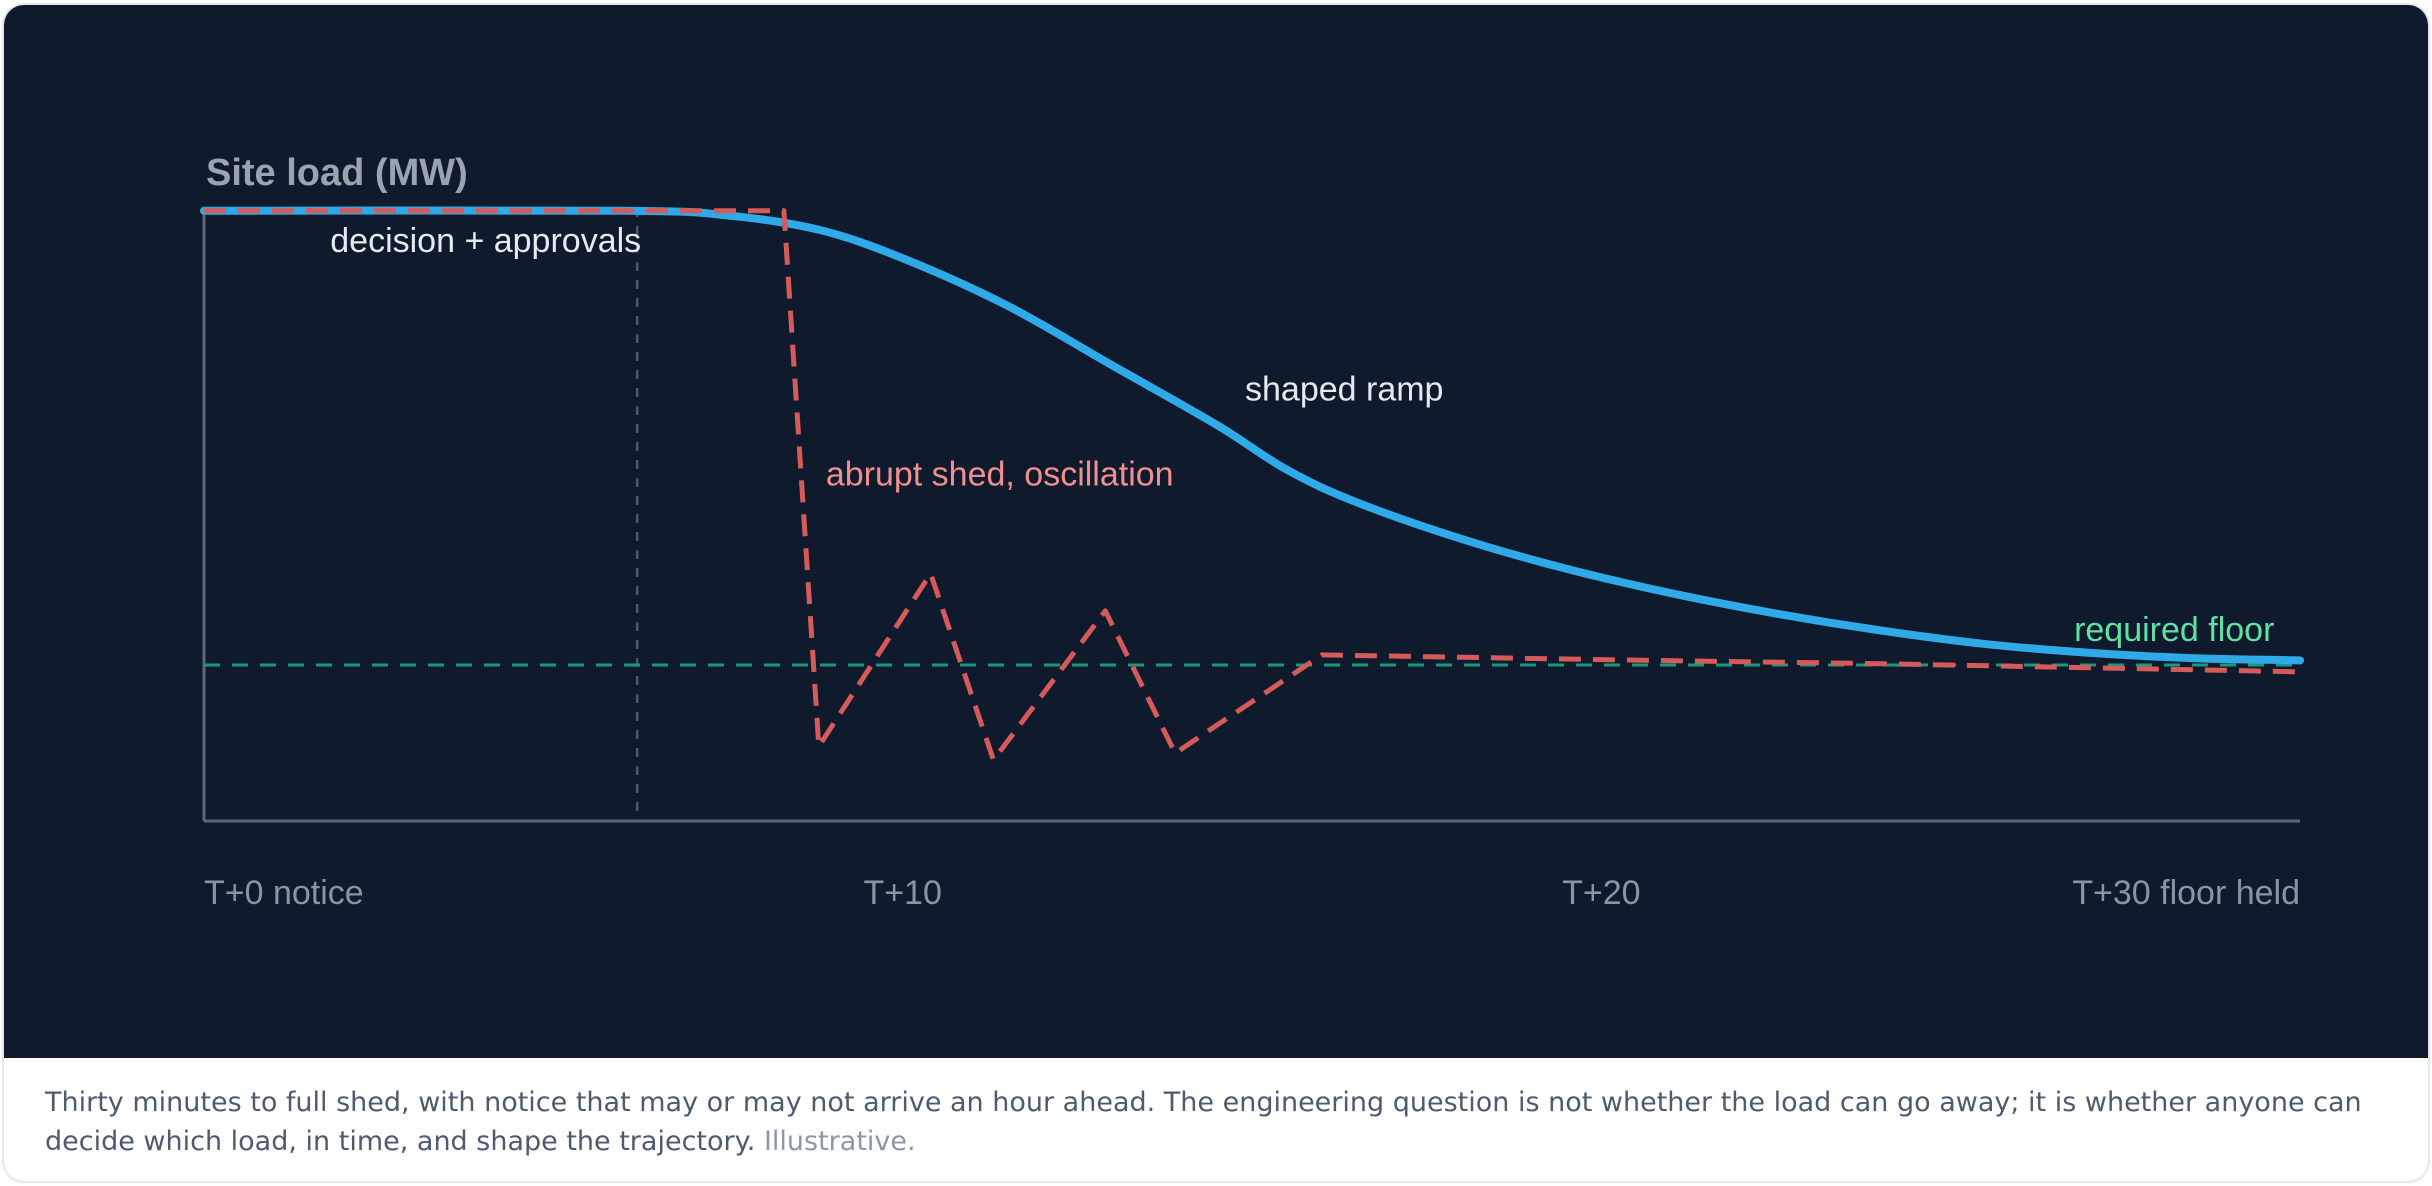 The width and height of the screenshot is (2432, 1186). Describe the element at coordinates (1344, 390) in the screenshot. I see `series-label-shaped-ramp: shaped ramp` at that location.